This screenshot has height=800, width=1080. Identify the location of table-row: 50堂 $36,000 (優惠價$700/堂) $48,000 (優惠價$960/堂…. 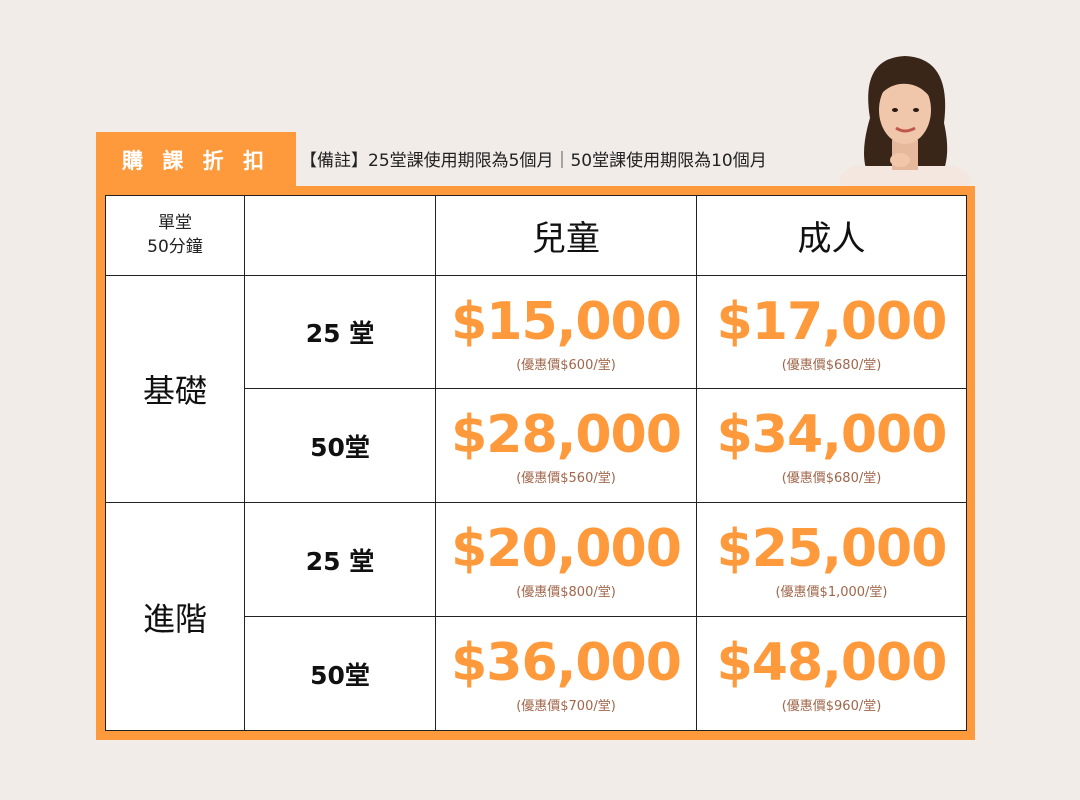
(536, 673).